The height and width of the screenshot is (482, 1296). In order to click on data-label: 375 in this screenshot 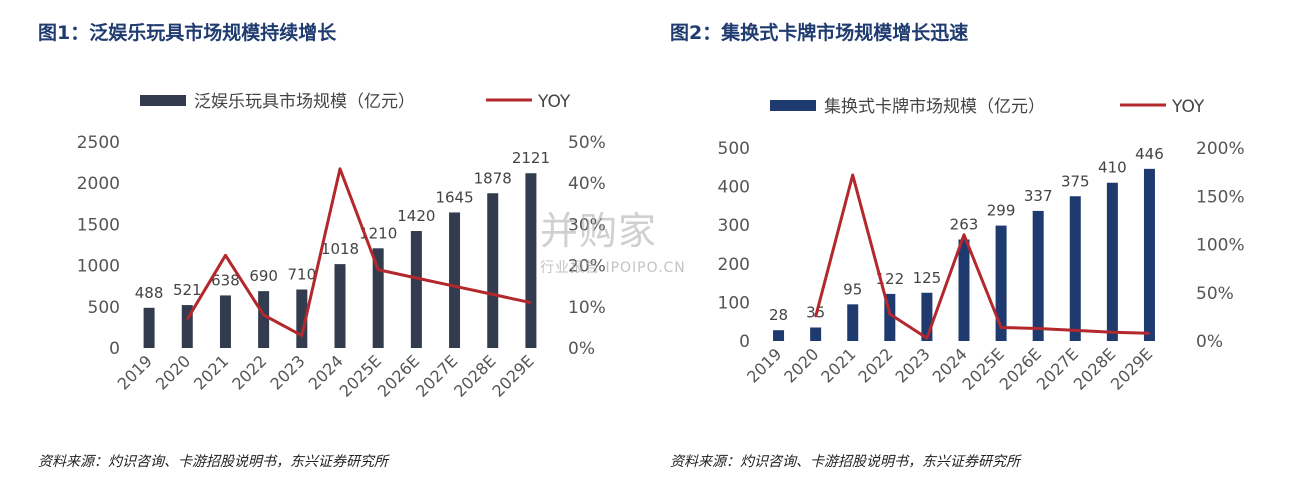, I will do `click(1075, 181)`.